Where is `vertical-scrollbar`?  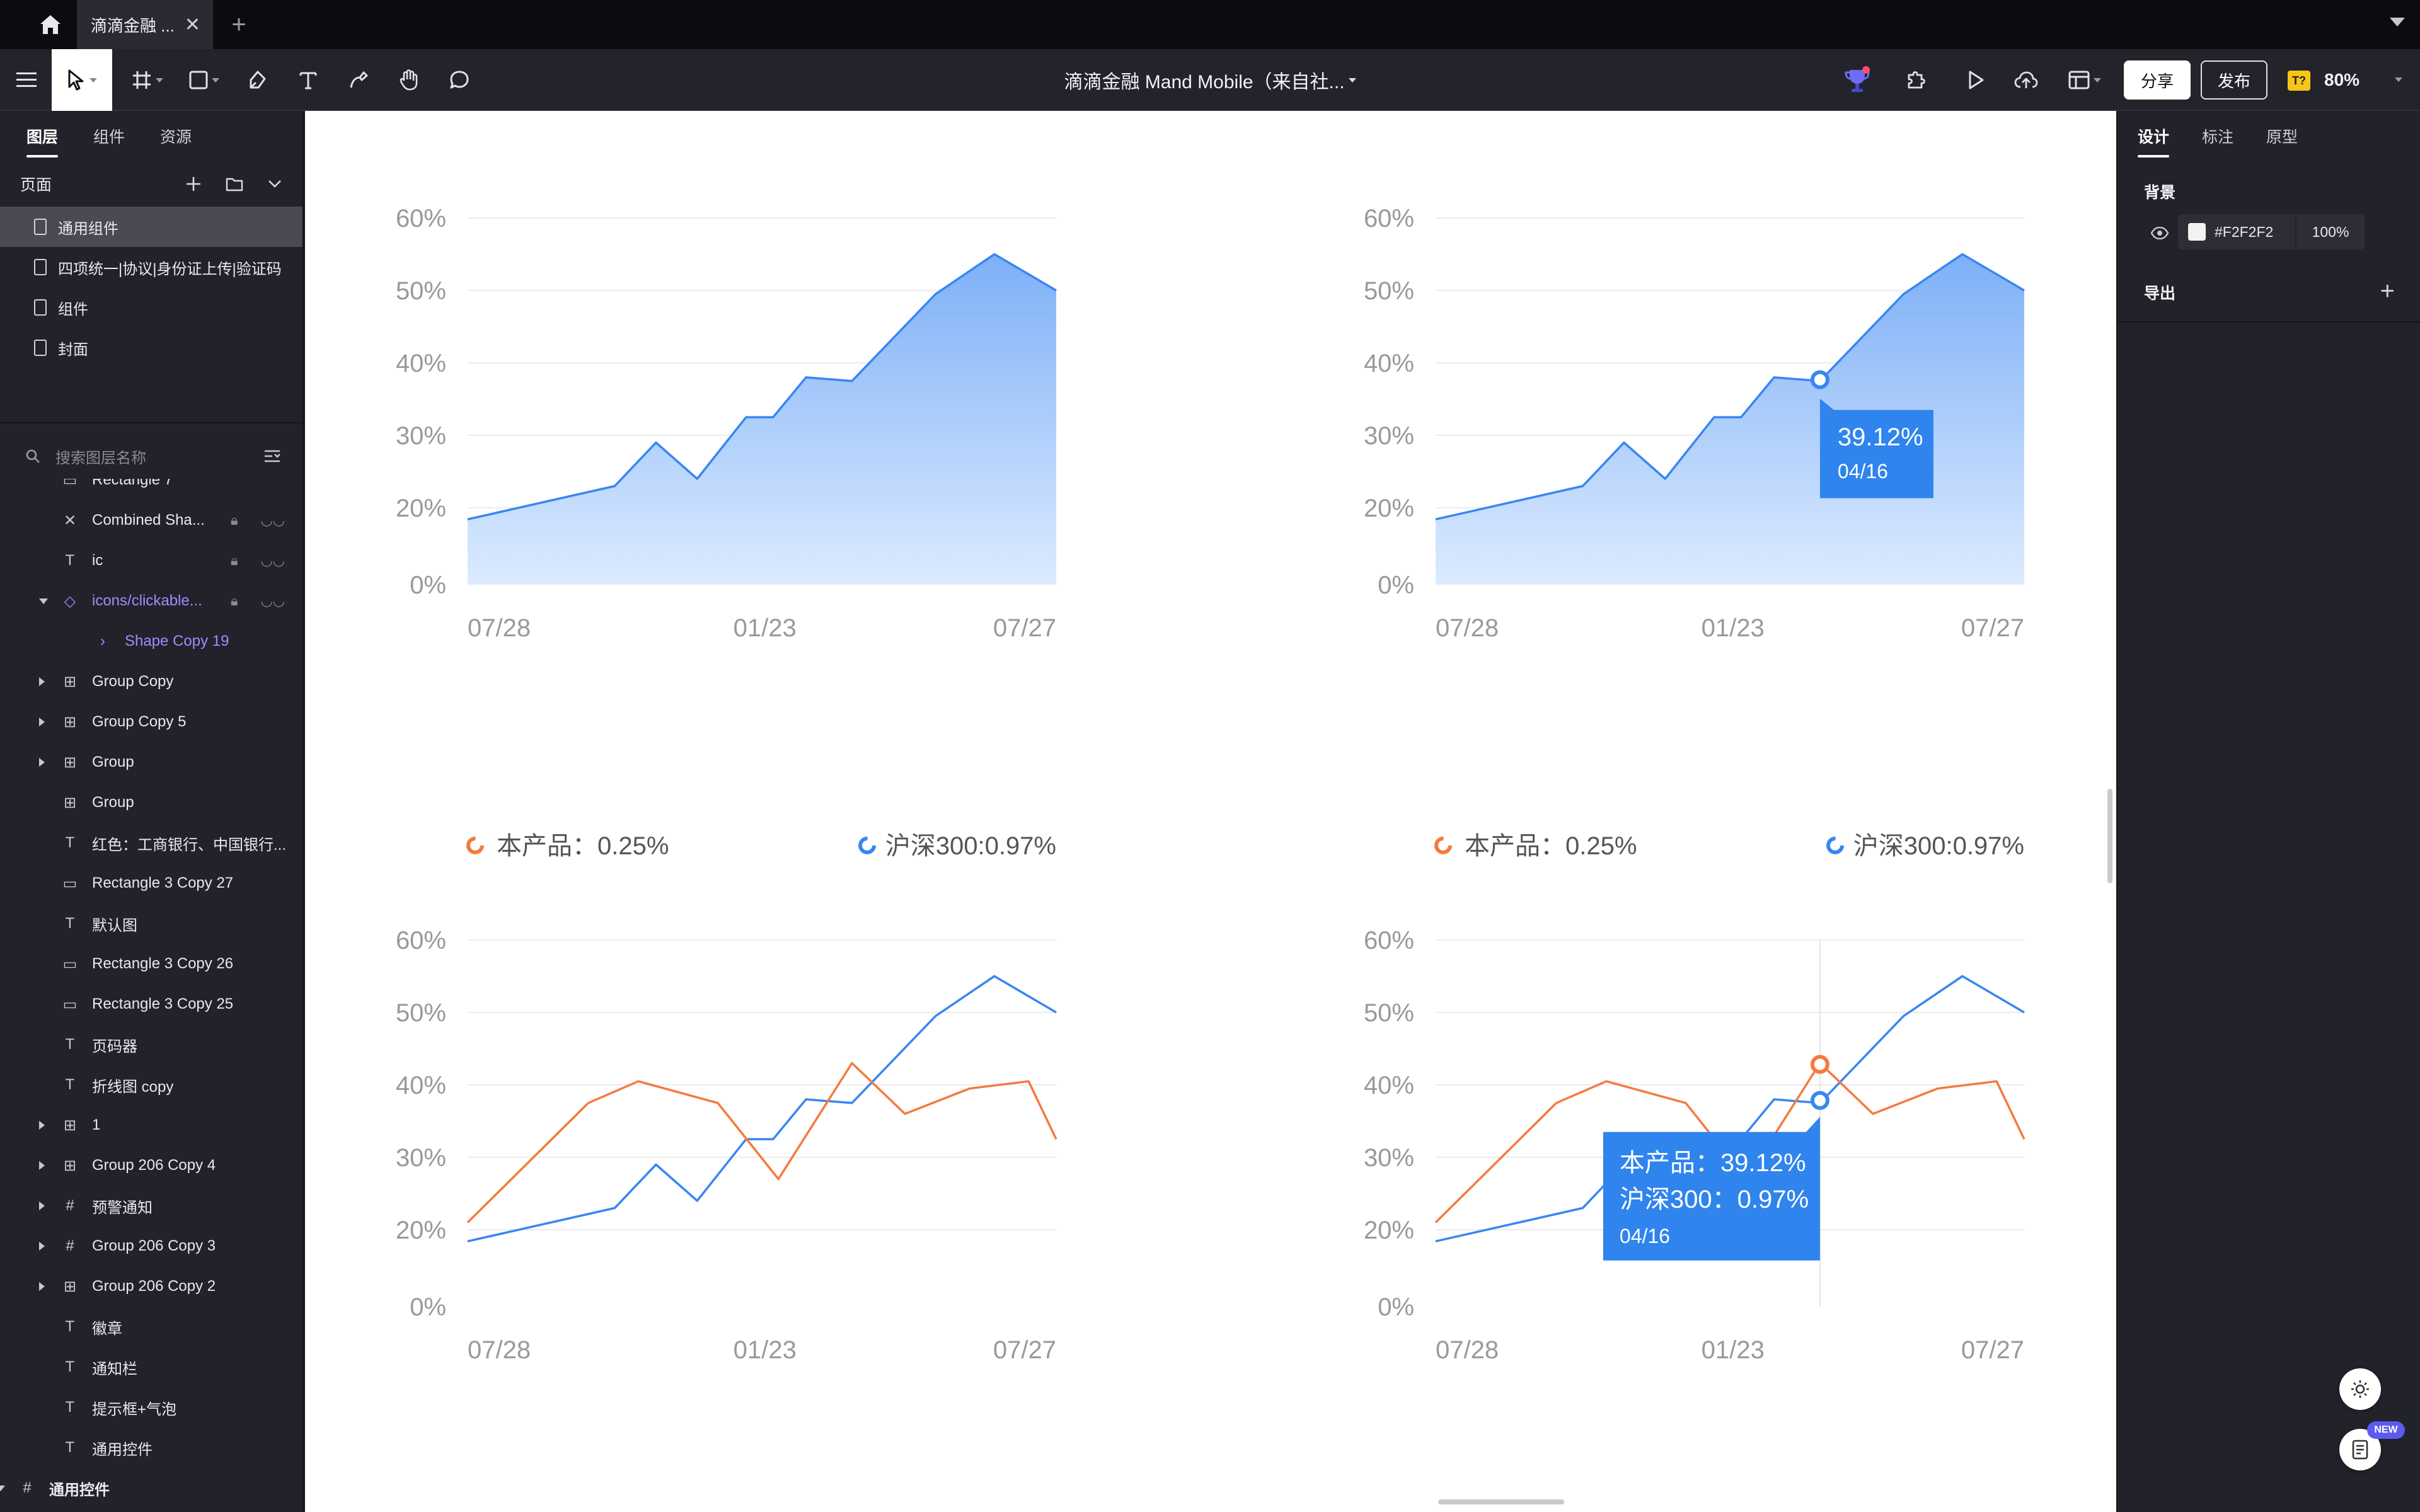
vertical-scrollbar is located at coordinates (2109, 836).